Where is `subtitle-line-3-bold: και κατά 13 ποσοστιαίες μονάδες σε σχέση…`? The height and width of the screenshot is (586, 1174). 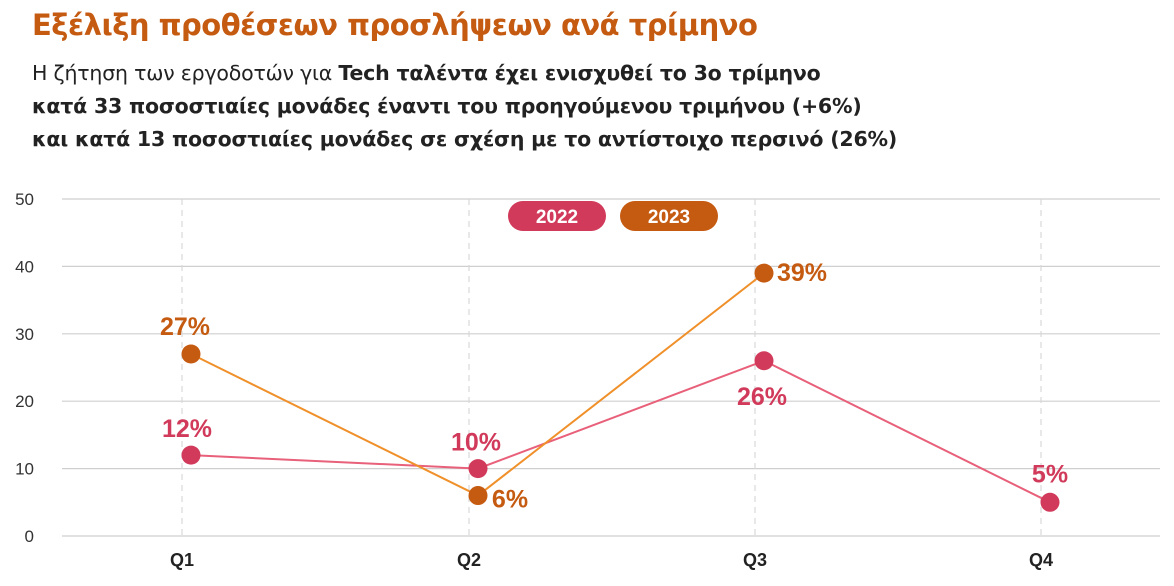 subtitle-line-3-bold: και κατά 13 ποσοστιαίες μονάδες σε σχέση… is located at coordinates (465, 139).